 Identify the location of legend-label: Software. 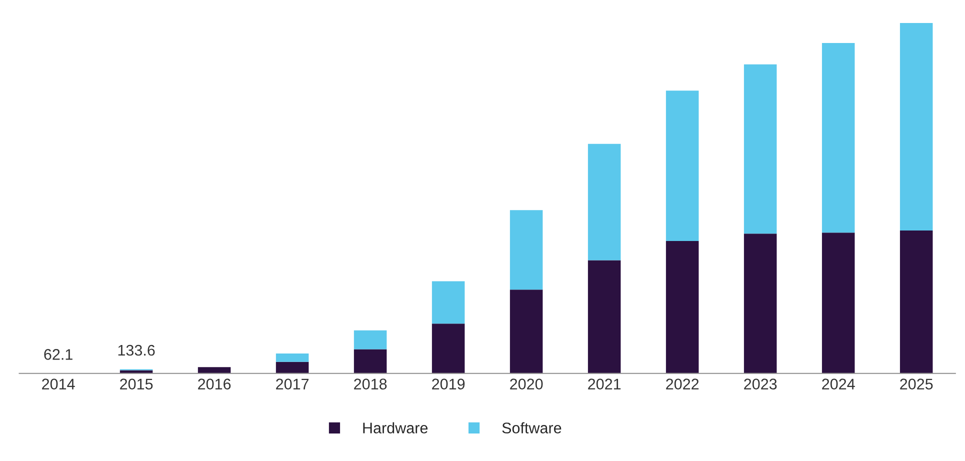
(532, 428).